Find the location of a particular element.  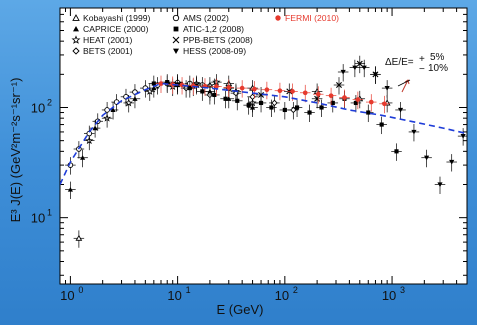

x-tick-label-exponent: 0 is located at coordinates (80, 290).